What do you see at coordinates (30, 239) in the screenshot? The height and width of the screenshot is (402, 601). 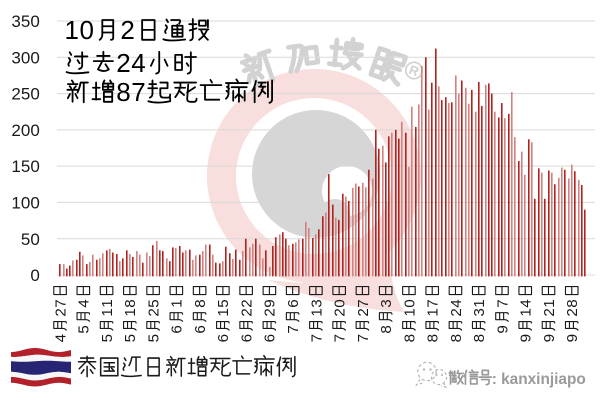 I see `svg-text: 50` at bounding box center [30, 239].